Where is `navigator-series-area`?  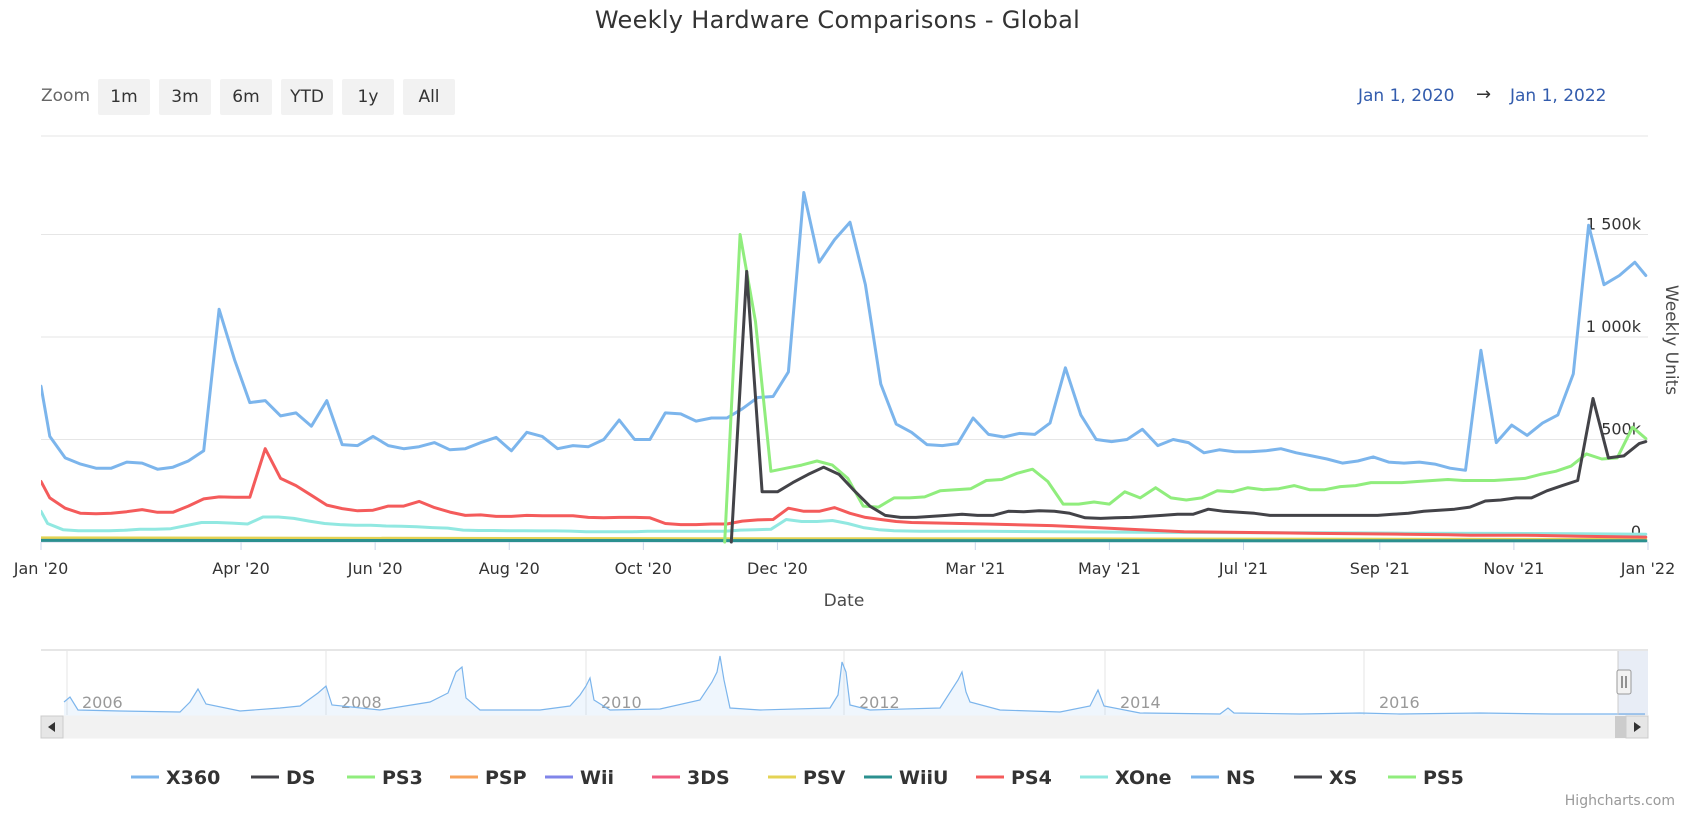 navigator-series-area is located at coordinates (854, 686).